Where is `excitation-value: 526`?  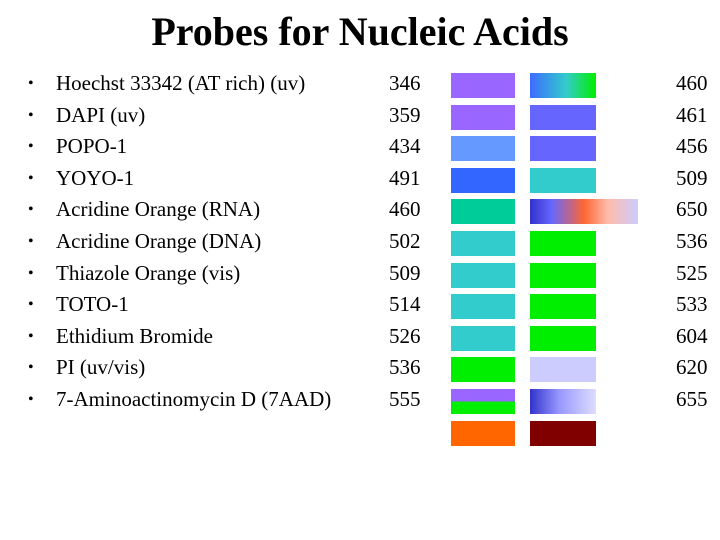 excitation-value: 526 is located at coordinates (405, 335).